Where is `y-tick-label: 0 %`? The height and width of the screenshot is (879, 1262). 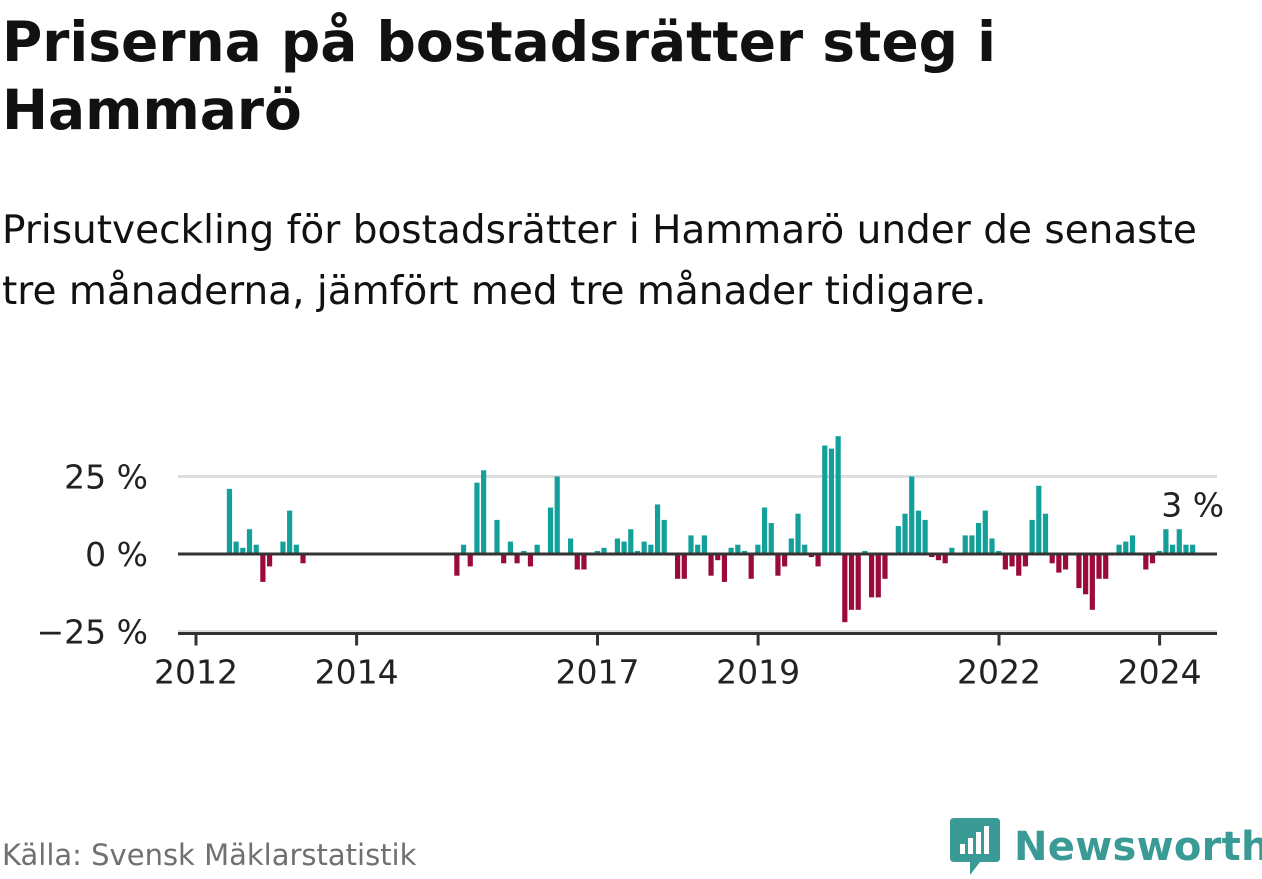 y-tick-label: 0 % is located at coordinates (116, 554).